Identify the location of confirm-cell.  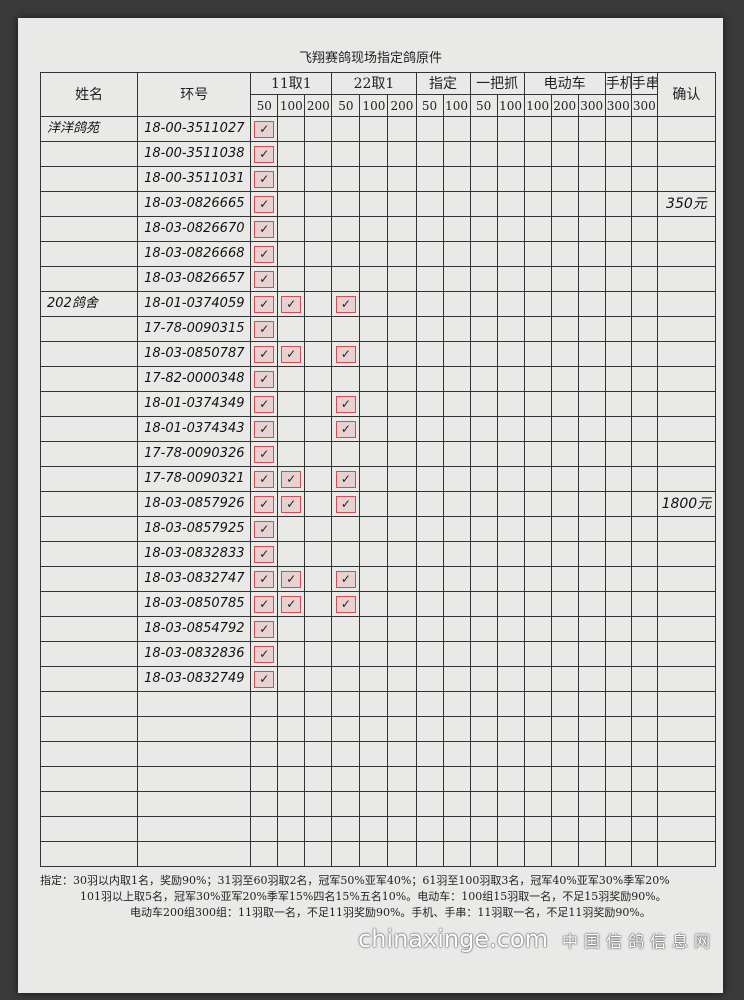
(686, 179).